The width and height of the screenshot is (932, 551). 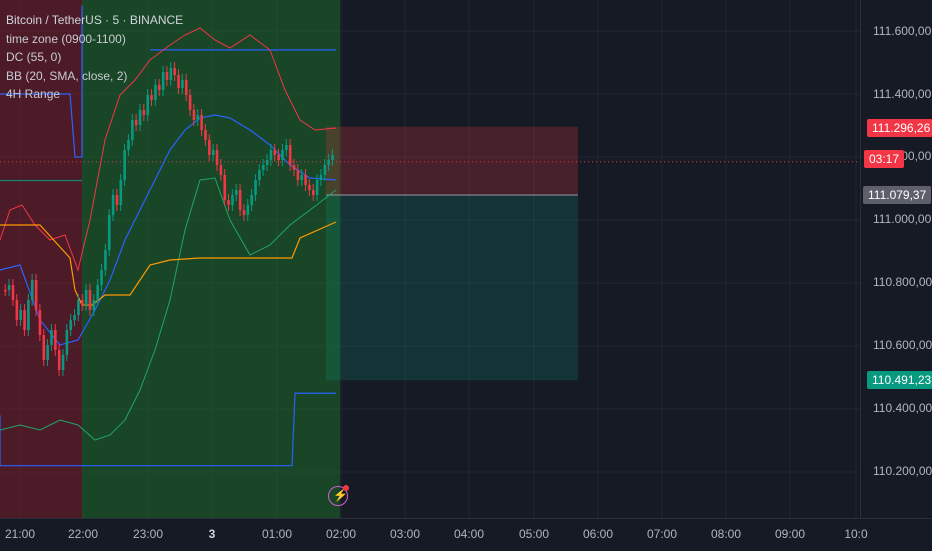 I want to click on time-tick: 03:00, so click(x=405, y=534).